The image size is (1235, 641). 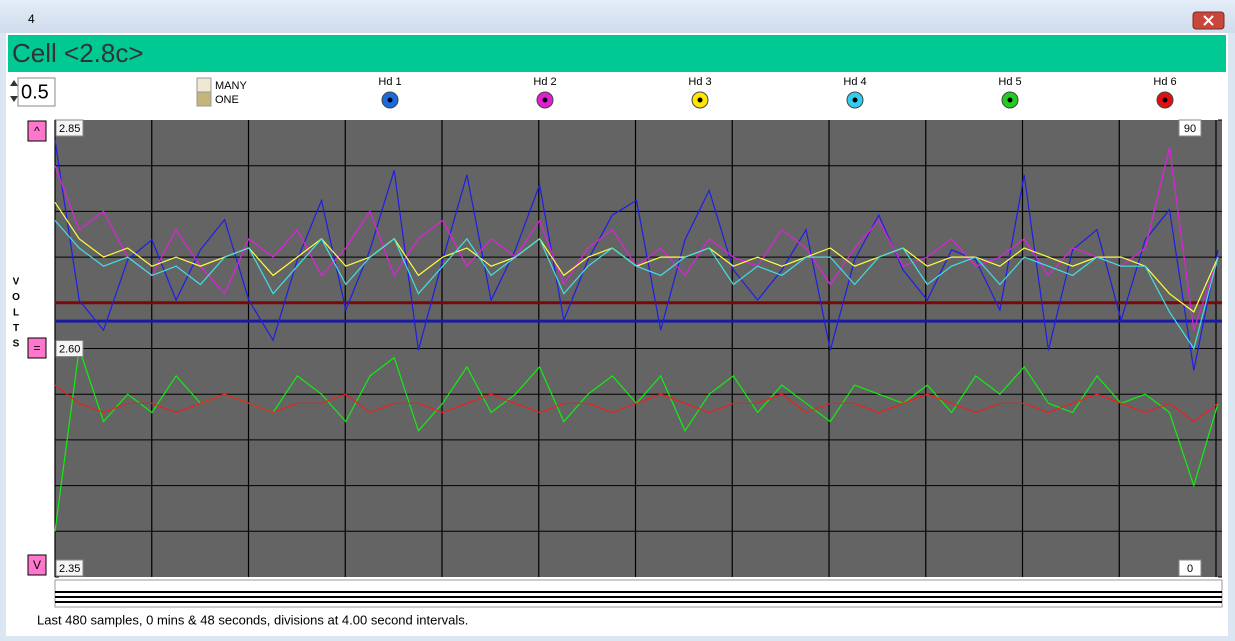 What do you see at coordinates (544, 82) in the screenshot?
I see `head-label: Hd 2` at bounding box center [544, 82].